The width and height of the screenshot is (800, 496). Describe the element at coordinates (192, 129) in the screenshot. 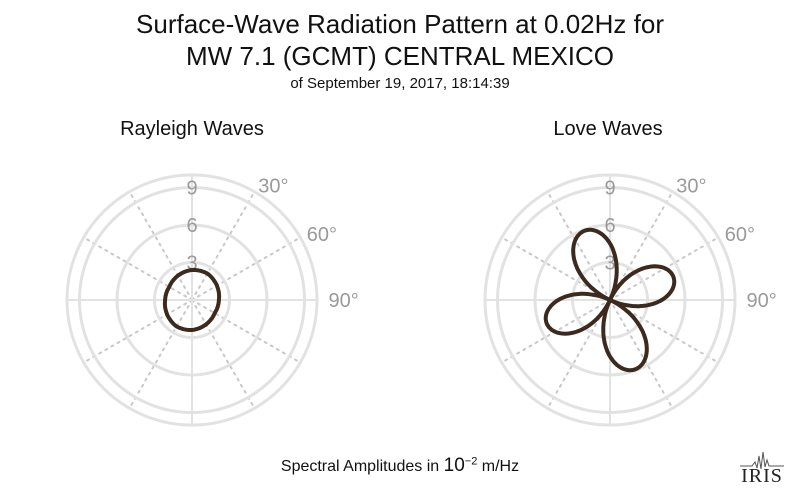

I see `rayleigh-panel-title: Rayleigh Waves` at that location.